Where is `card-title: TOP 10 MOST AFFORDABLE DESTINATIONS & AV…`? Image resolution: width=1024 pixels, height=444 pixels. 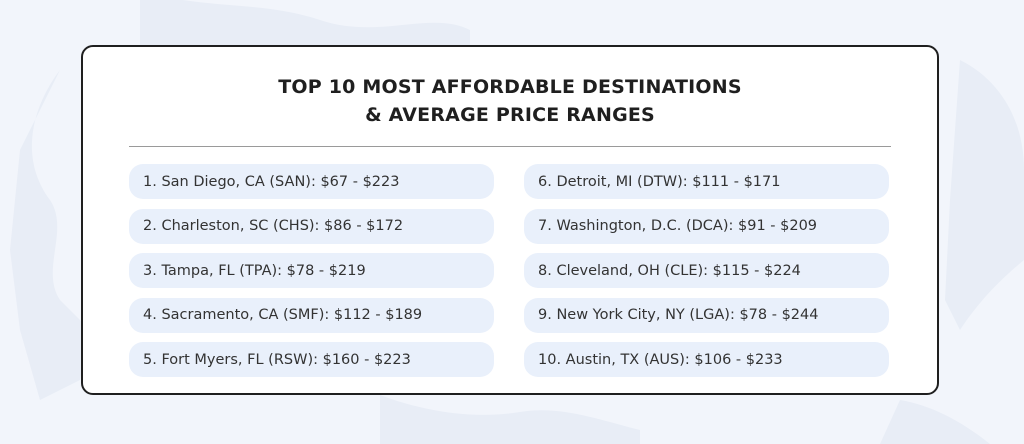 card-title: TOP 10 MOST AFFORDABLE DESTINATIONS & AV… is located at coordinates (510, 101).